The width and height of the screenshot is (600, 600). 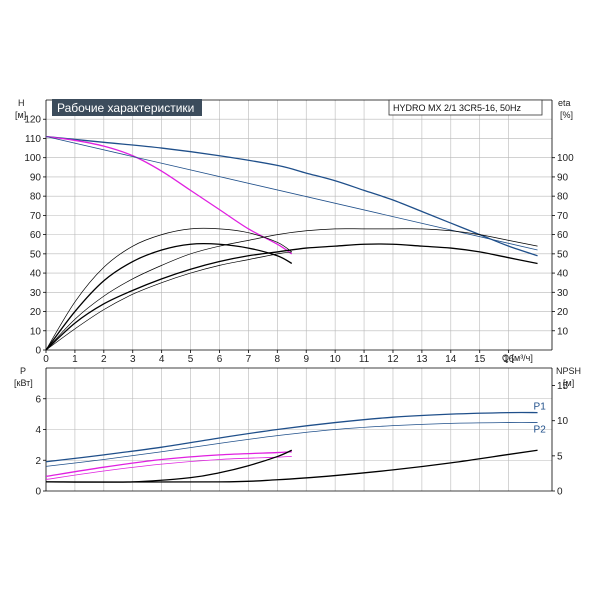 I want to click on x-tick-label: 13, so click(x=422, y=359).